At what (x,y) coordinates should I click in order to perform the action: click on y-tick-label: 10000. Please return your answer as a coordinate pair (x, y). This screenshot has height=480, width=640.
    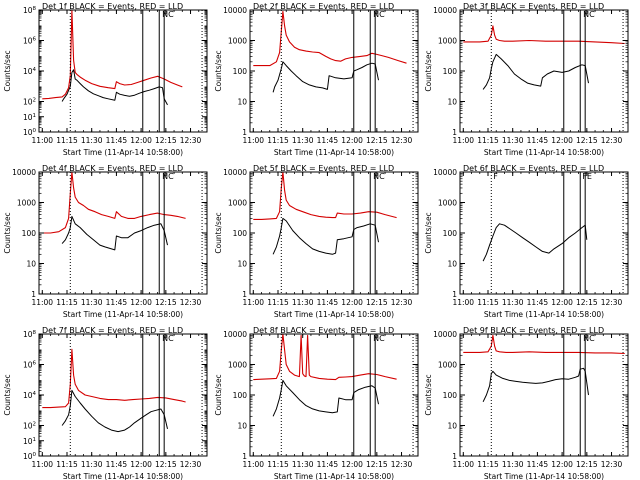
    Looking at the image, I should click on (235, 334).